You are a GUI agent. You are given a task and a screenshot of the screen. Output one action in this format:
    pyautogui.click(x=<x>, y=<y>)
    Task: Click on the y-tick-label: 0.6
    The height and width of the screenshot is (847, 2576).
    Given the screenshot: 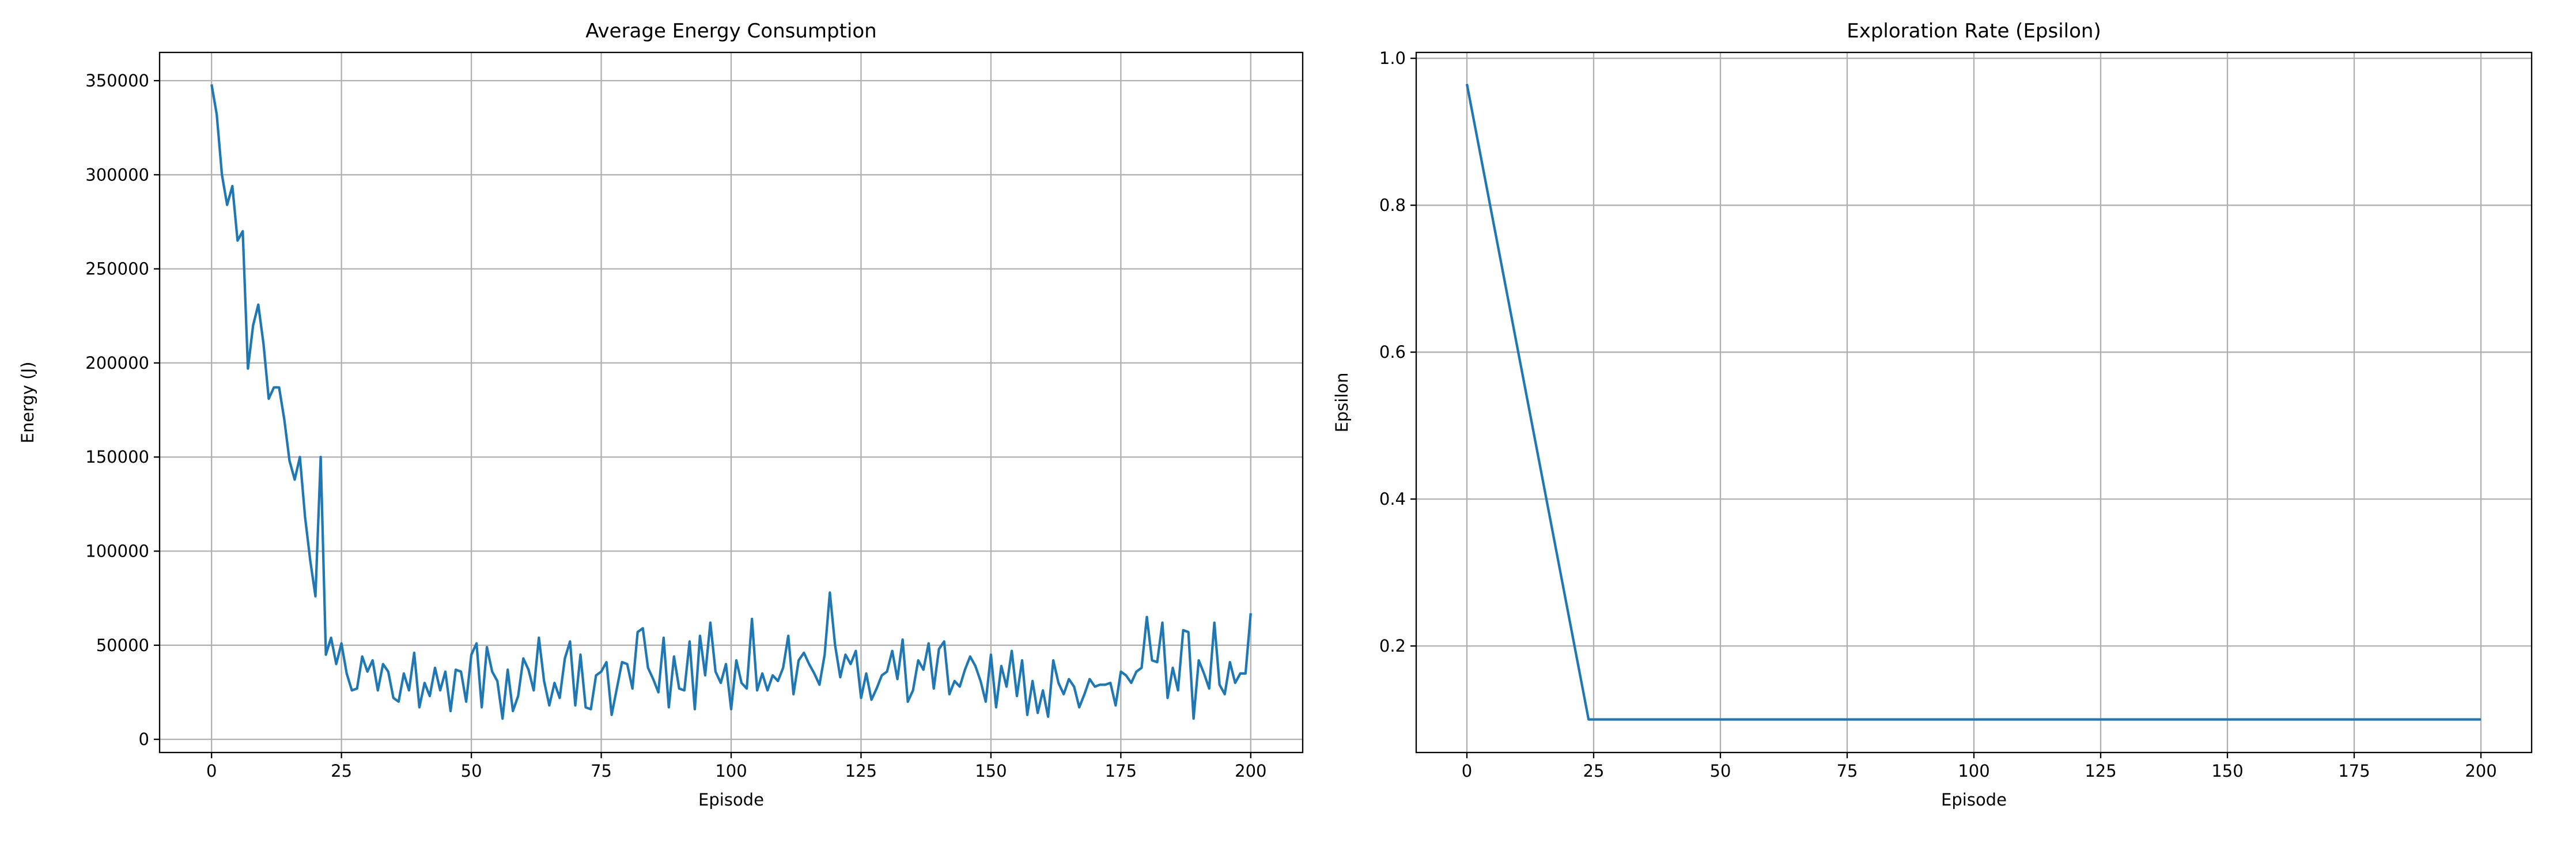 What is the action you would take?
    pyautogui.click(x=1392, y=352)
    